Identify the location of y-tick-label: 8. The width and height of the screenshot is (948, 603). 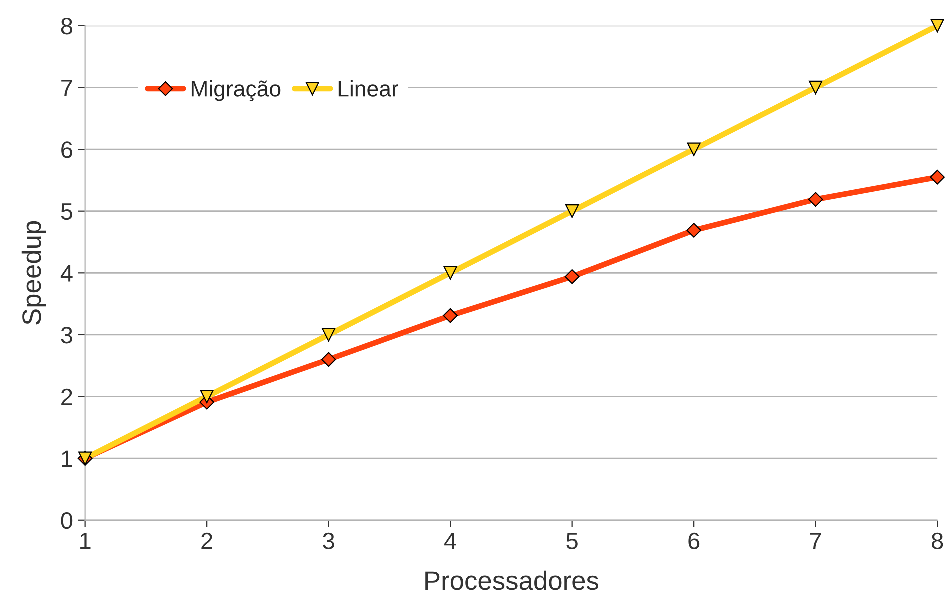
(66, 26).